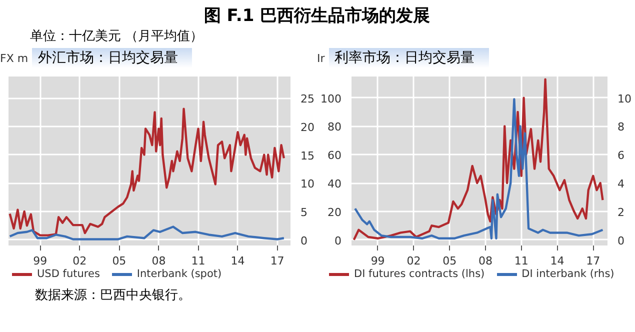 This screenshot has height=332, width=635. I want to click on y2-tick-label: 8, so click(621, 127).